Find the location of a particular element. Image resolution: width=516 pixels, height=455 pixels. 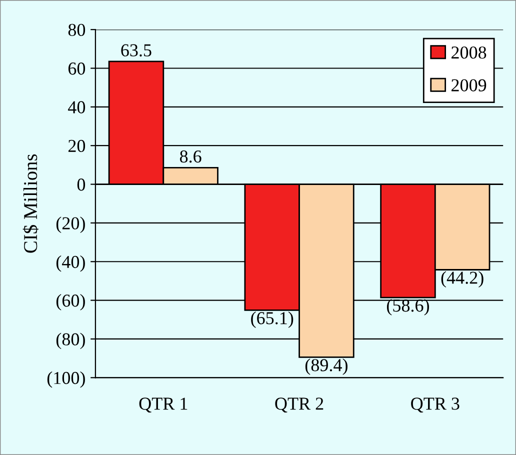

data-label: (44.2) is located at coordinates (462, 279).